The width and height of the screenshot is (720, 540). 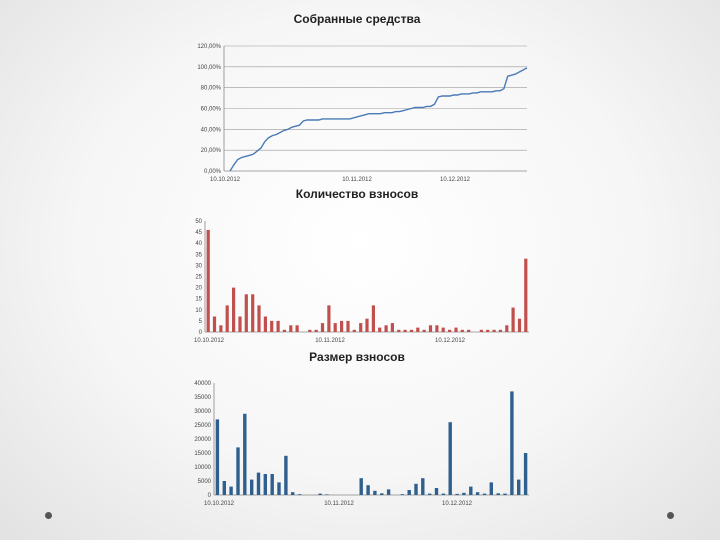 What do you see at coordinates (211, 151) in the screenshot?
I see `y-tick-label: 20,00%` at bounding box center [211, 151].